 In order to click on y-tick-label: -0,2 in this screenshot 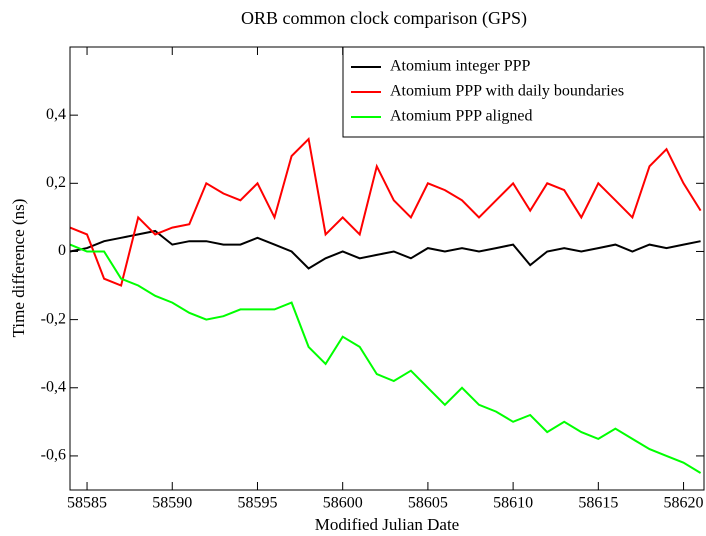, I will do `click(53, 318)`.